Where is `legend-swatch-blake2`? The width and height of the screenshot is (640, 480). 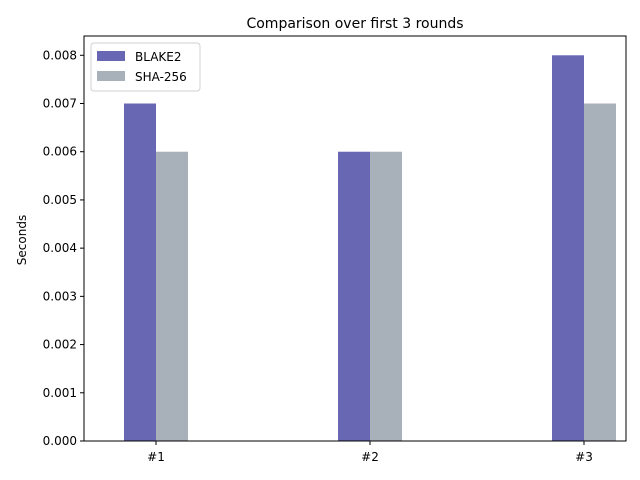 legend-swatch-blake2 is located at coordinates (111, 56).